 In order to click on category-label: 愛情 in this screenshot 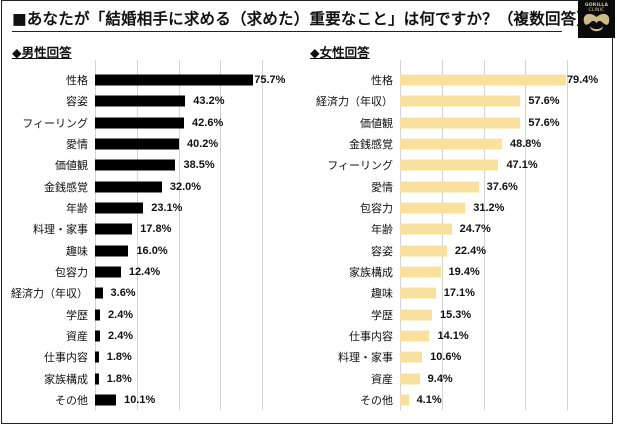, I will do `click(77, 144)`.